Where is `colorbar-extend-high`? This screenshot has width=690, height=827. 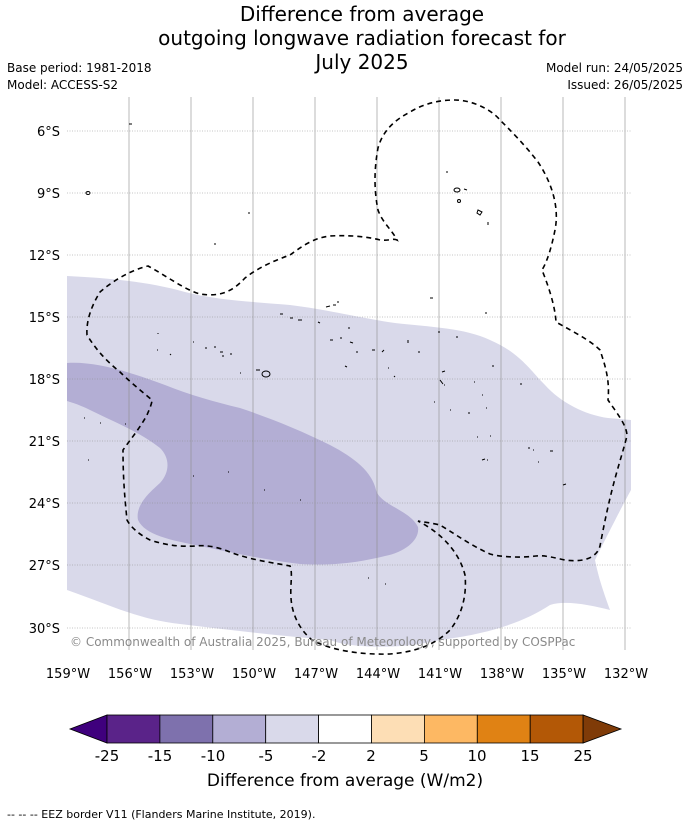 colorbar-extend-high is located at coordinates (602, 729).